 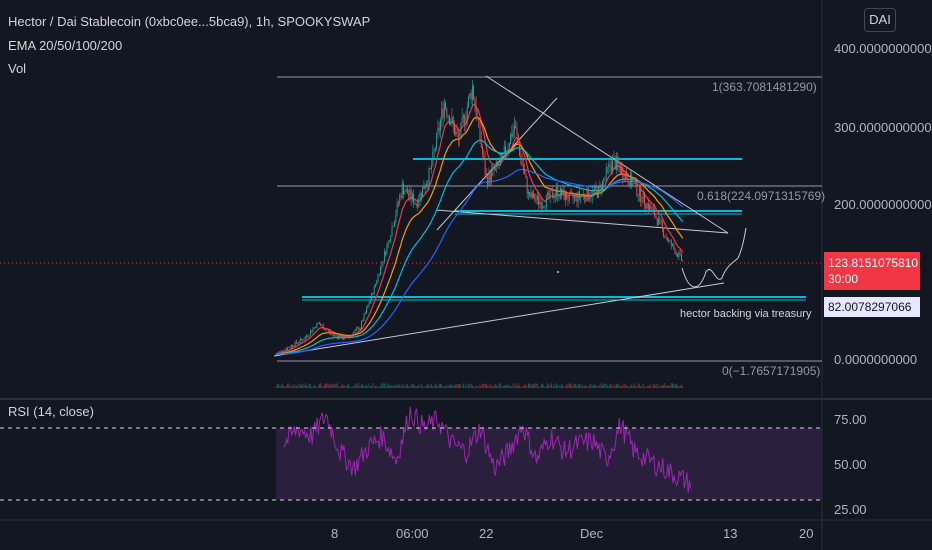 What do you see at coordinates (607, 154) in the screenshot?
I see `trendline-top` at bounding box center [607, 154].